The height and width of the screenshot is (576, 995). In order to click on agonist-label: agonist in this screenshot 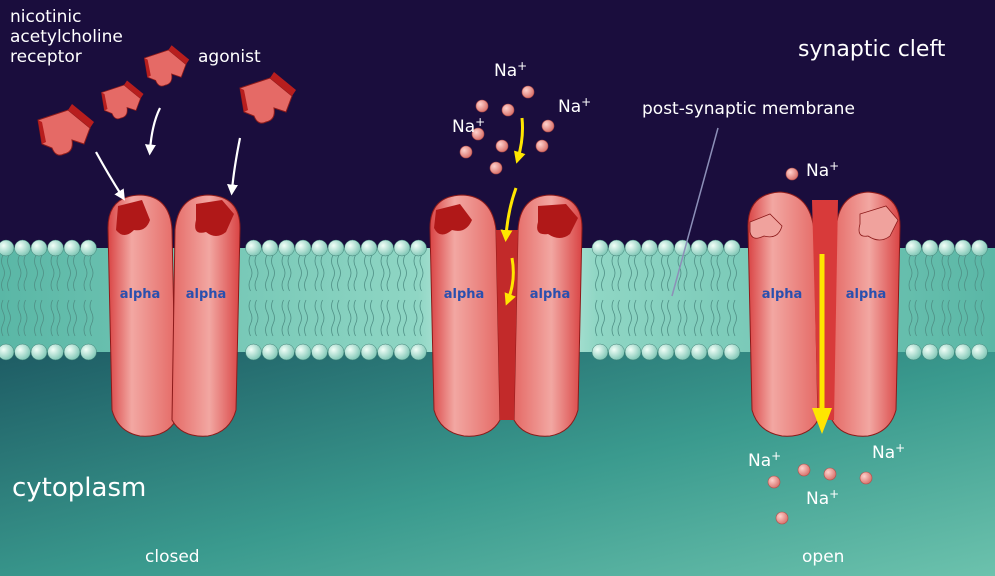, I will do `click(229, 57)`.